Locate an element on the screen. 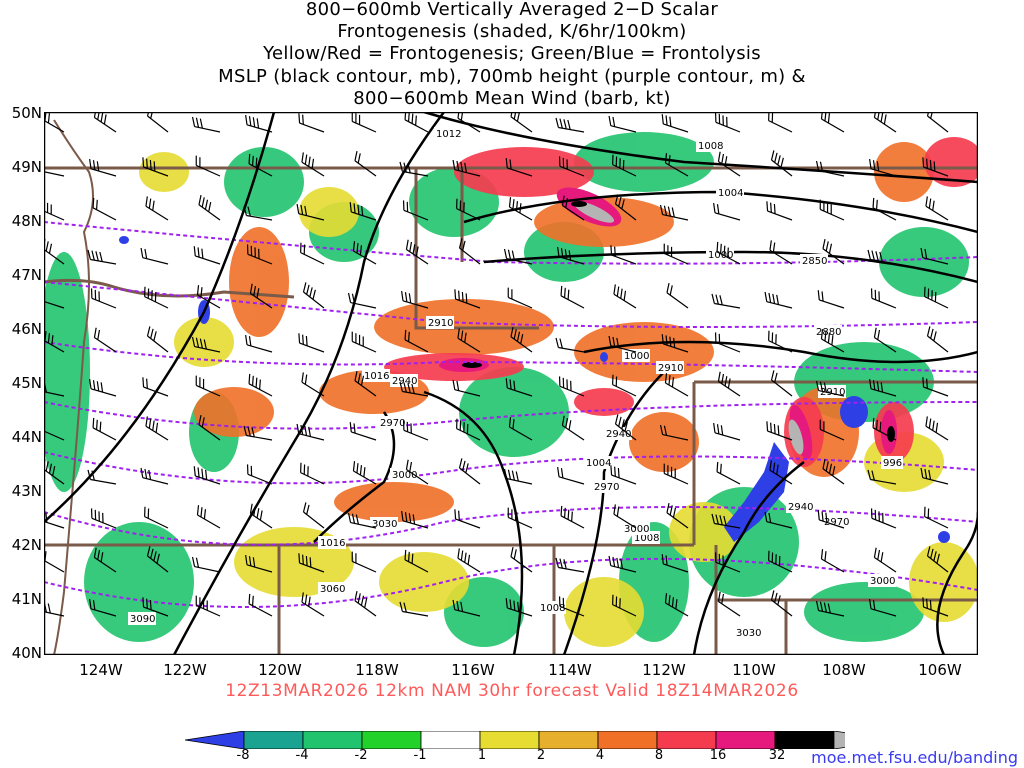 Image resolution: width=1024 pixels, height=768 pixels. mslp-label: 1008 is located at coordinates (710, 146).